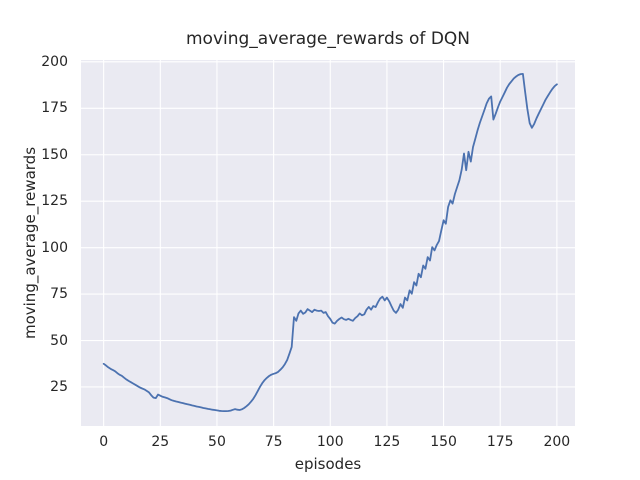 The width and height of the screenshot is (640, 480). What do you see at coordinates (500, 442) in the screenshot?
I see `x-tick-label: 175` at bounding box center [500, 442].